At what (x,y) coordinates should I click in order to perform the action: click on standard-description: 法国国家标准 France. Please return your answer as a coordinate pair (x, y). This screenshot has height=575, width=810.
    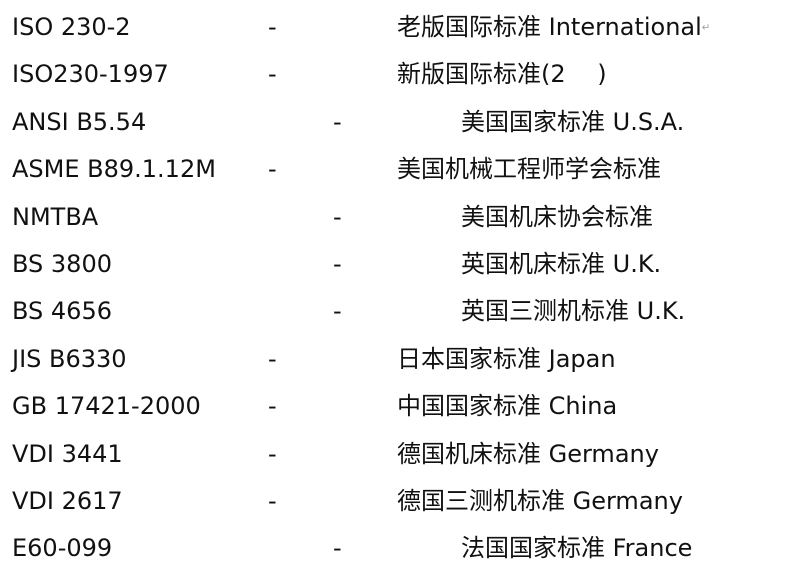
    Looking at the image, I should click on (577, 548).